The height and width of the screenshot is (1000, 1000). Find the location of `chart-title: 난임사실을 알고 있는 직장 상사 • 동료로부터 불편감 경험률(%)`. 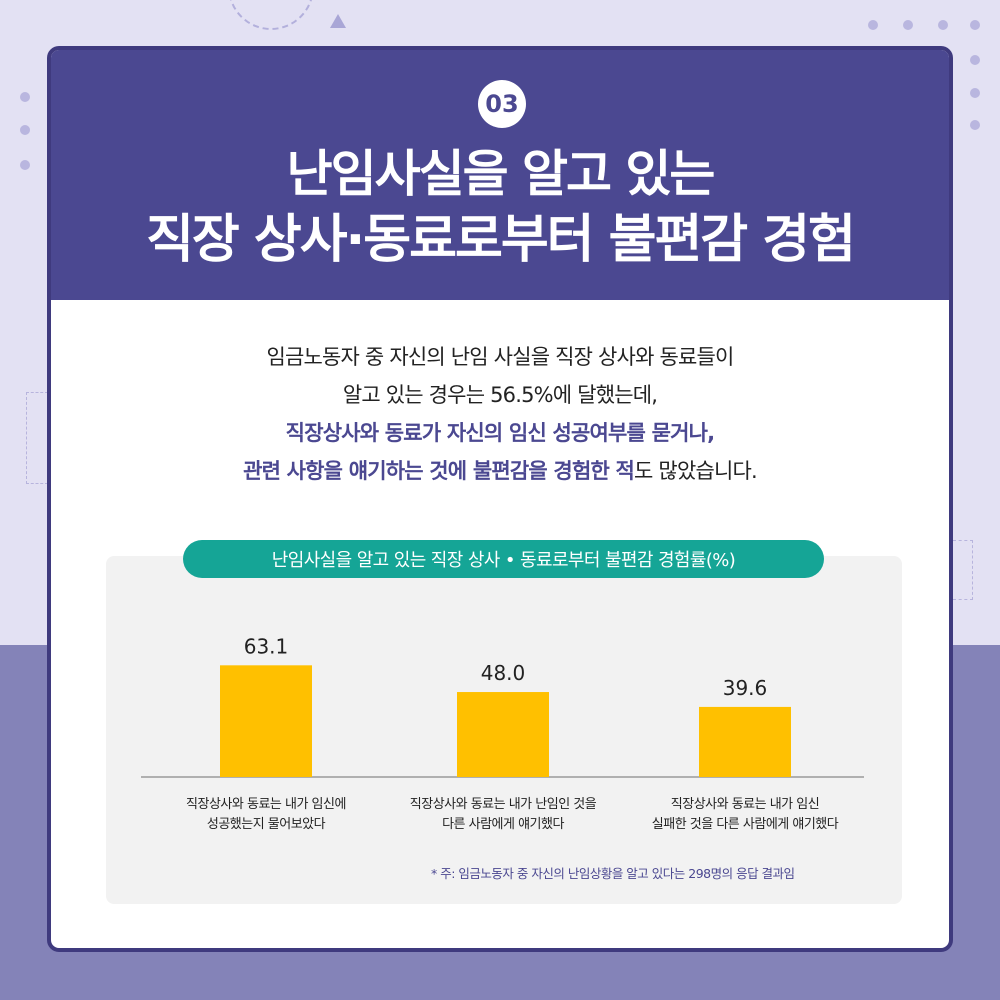

chart-title: 난임사실을 알고 있는 직장 상사 • 동료로부터 불편감 경험률(%) is located at coordinates (503, 559).